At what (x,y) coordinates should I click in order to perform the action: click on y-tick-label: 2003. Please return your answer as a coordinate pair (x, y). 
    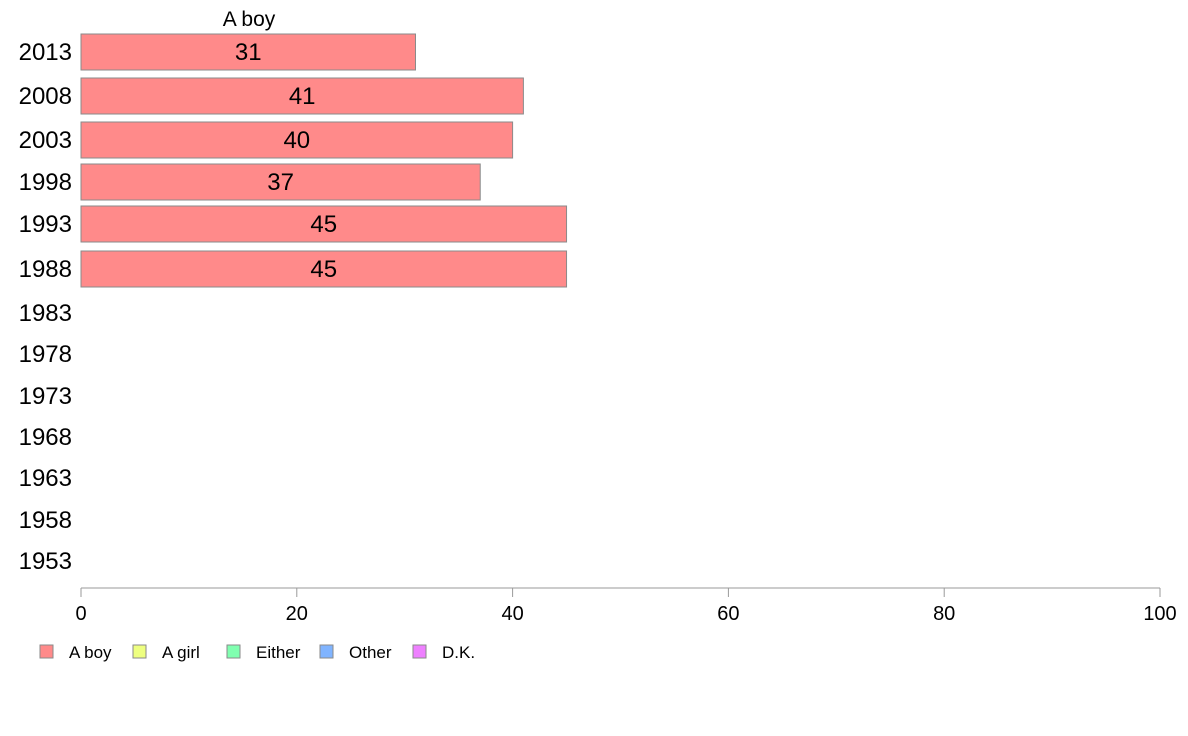
    Looking at the image, I should click on (45, 140).